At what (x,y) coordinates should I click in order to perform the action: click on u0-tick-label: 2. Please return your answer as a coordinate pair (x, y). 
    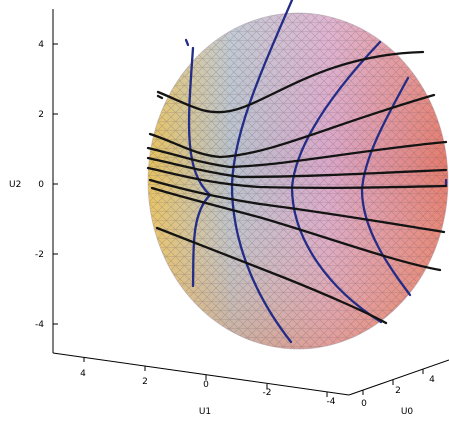
    Looking at the image, I should click on (398, 391).